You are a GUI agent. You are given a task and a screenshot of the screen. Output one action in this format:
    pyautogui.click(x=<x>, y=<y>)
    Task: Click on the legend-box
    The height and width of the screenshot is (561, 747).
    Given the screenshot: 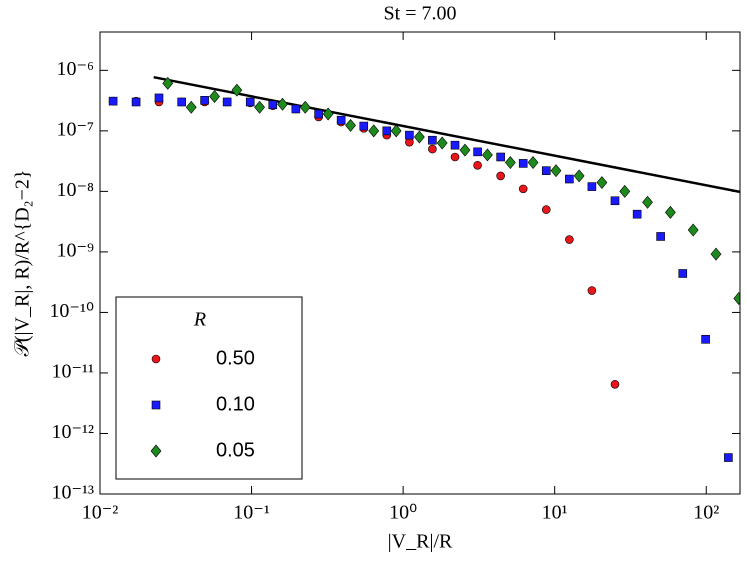 What is the action you would take?
    pyautogui.click(x=209, y=388)
    